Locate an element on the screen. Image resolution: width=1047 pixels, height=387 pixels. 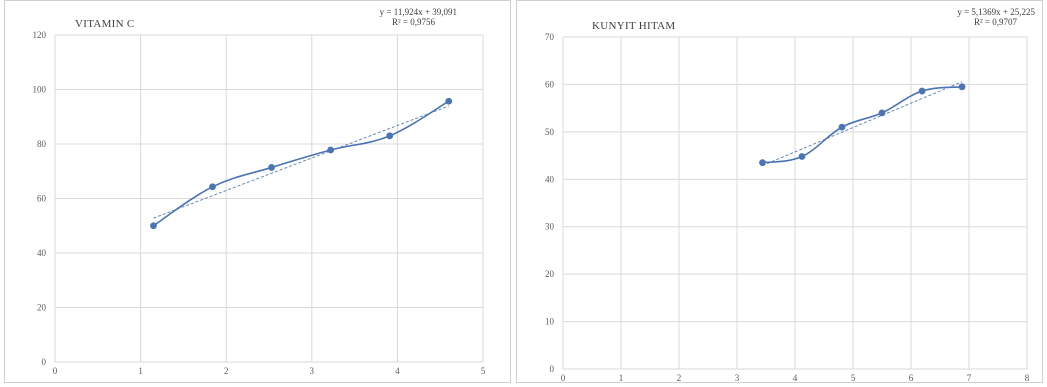
y-tick-label: 30 is located at coordinates (550, 227).